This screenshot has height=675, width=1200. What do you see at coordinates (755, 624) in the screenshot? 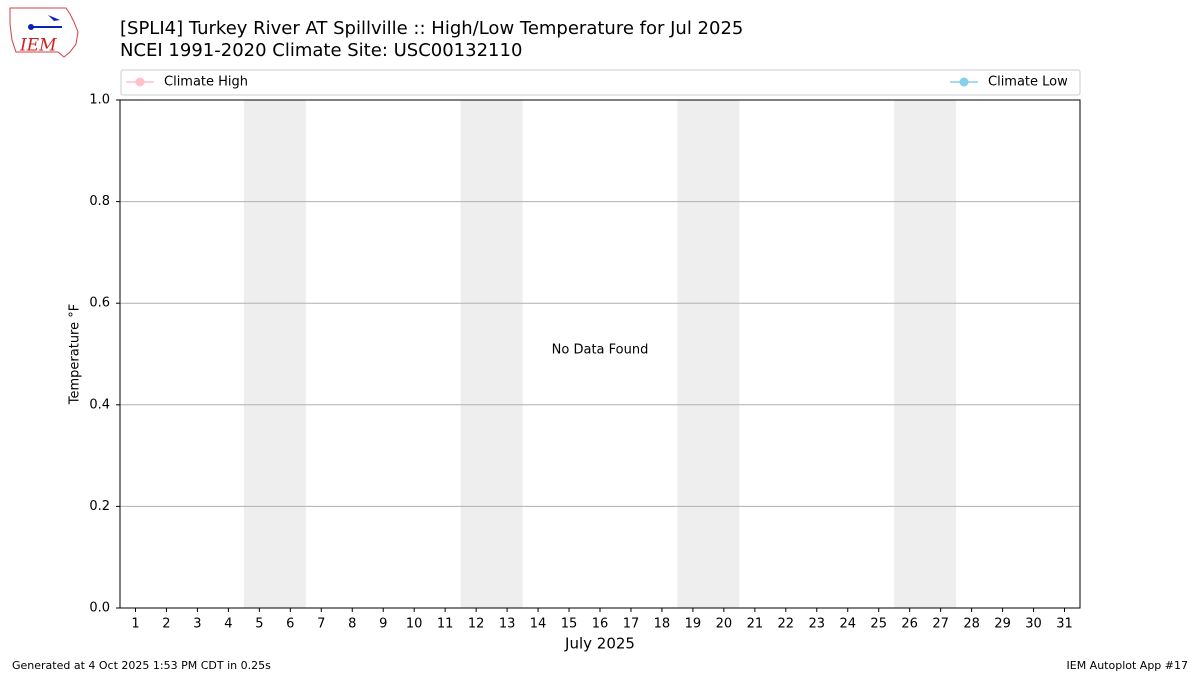
I see `x-tick-label: 21` at bounding box center [755, 624].